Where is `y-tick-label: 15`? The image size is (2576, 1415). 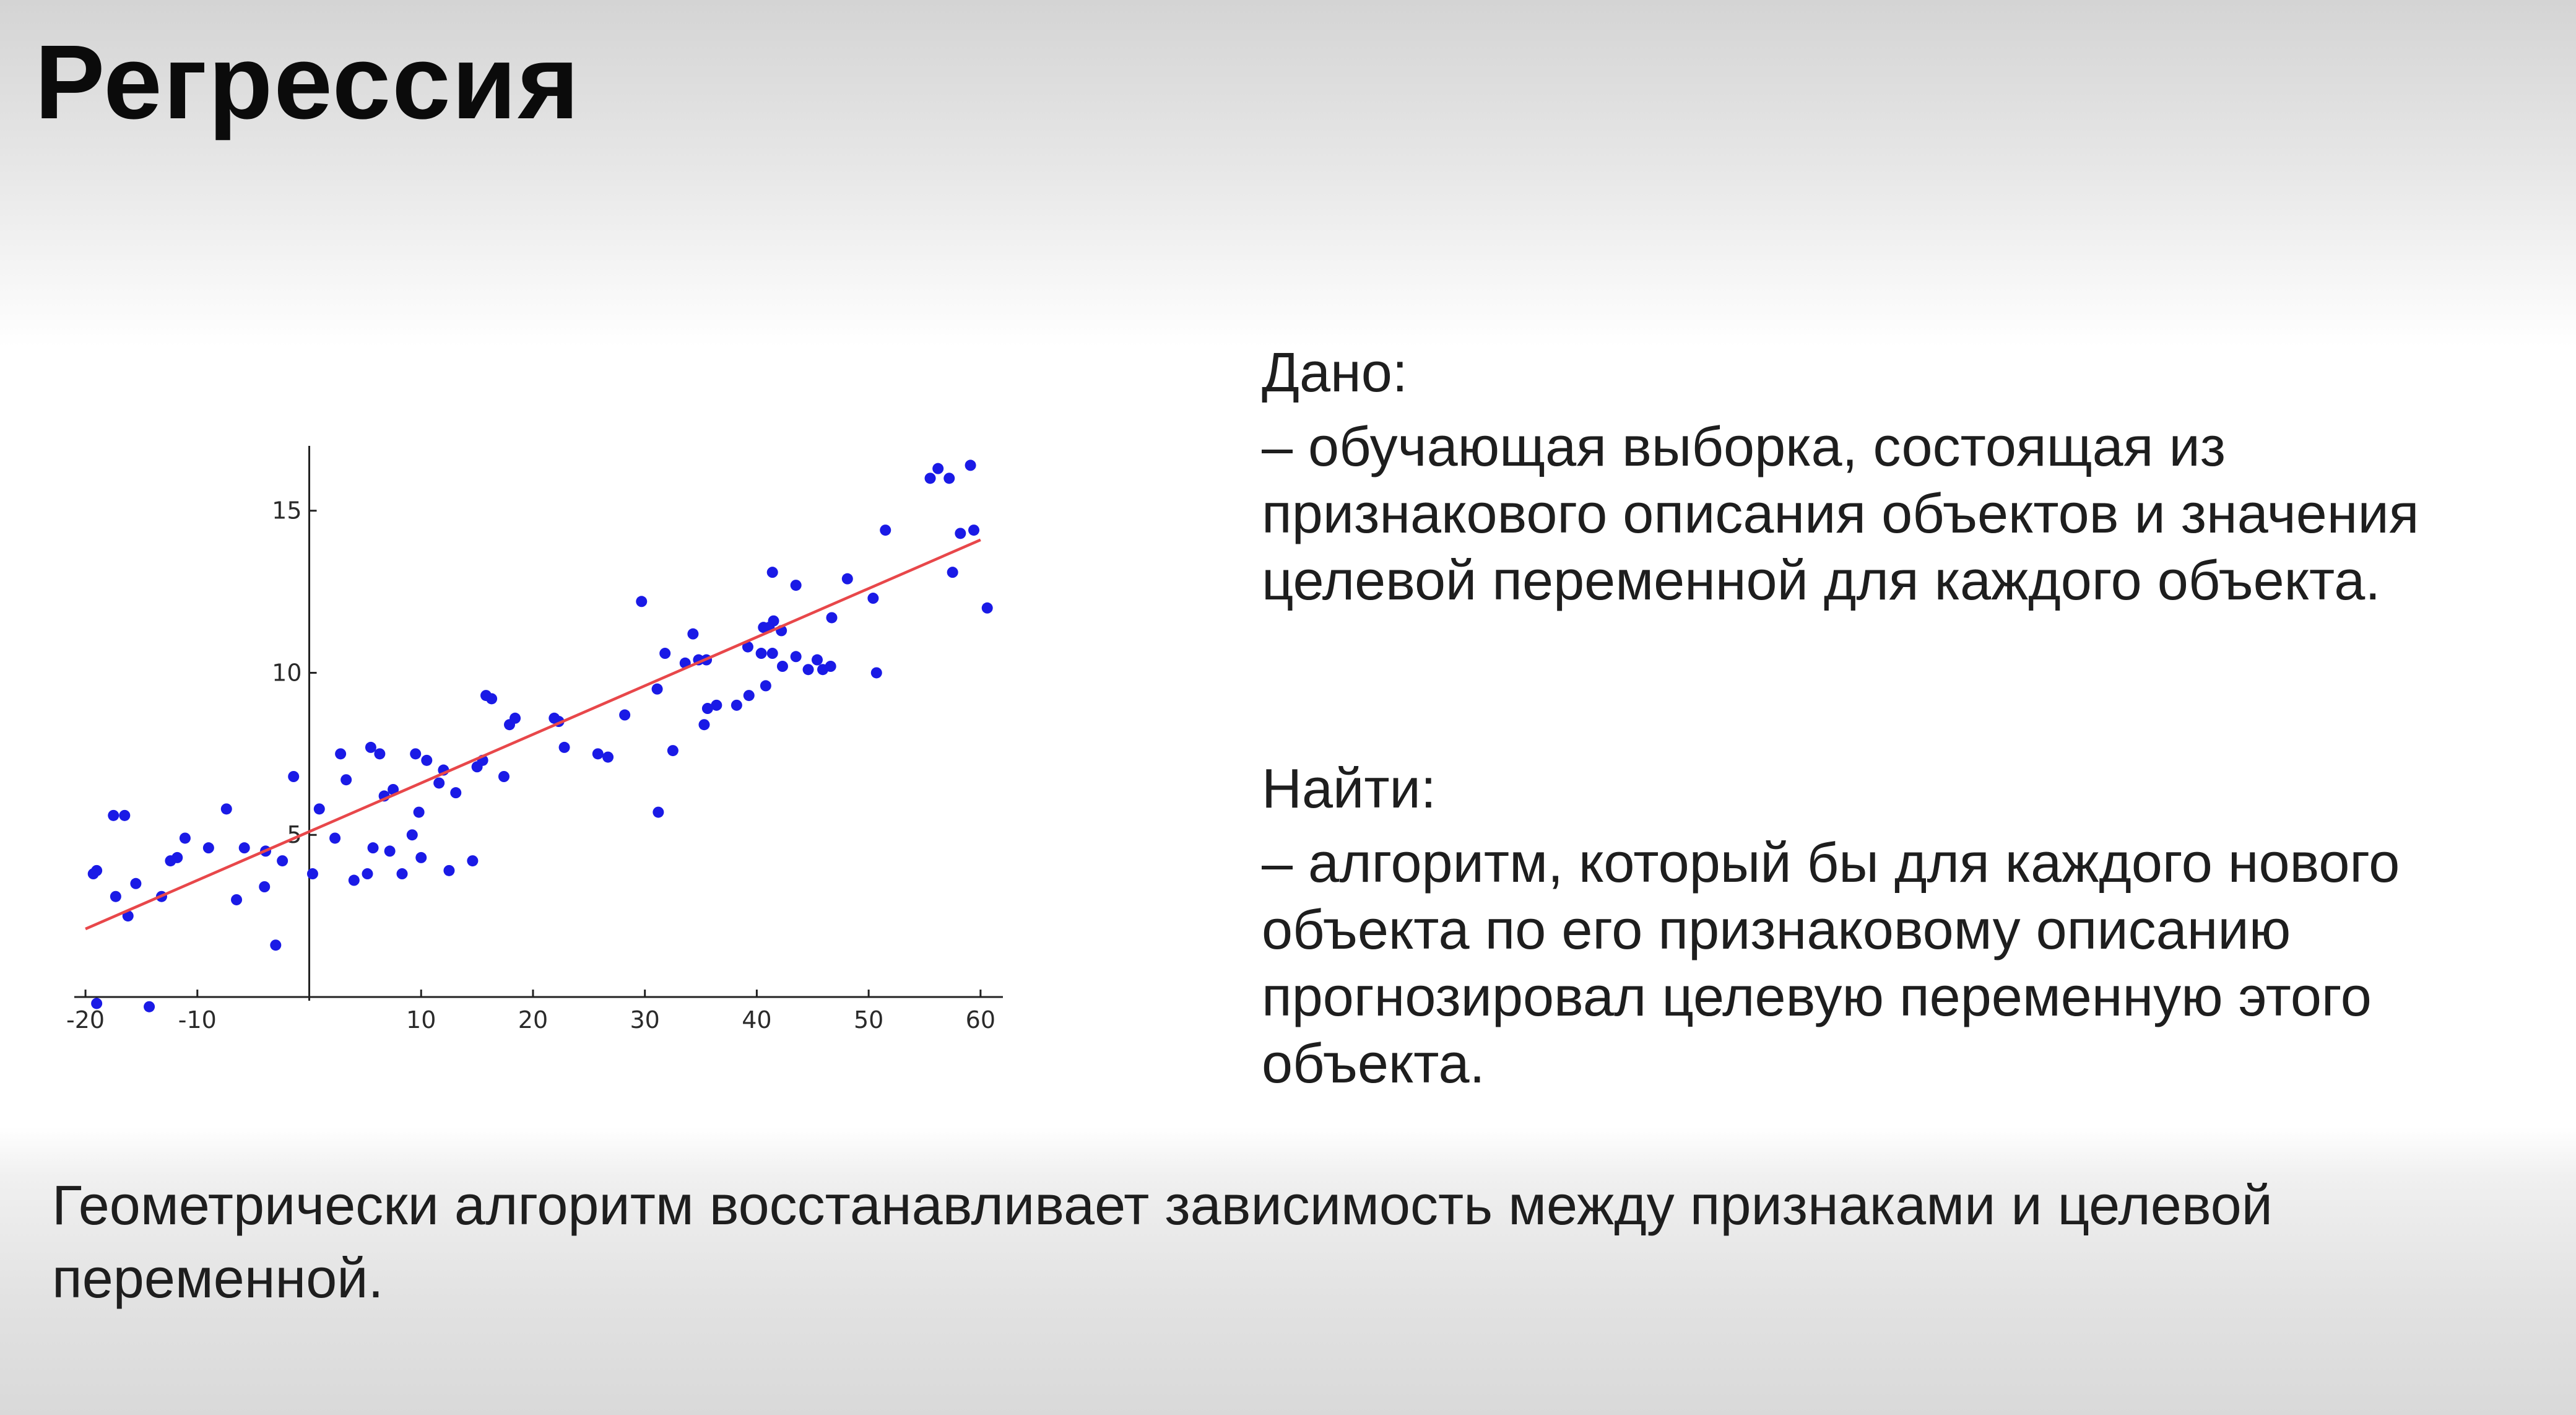
y-tick-label: 15 is located at coordinates (286, 511).